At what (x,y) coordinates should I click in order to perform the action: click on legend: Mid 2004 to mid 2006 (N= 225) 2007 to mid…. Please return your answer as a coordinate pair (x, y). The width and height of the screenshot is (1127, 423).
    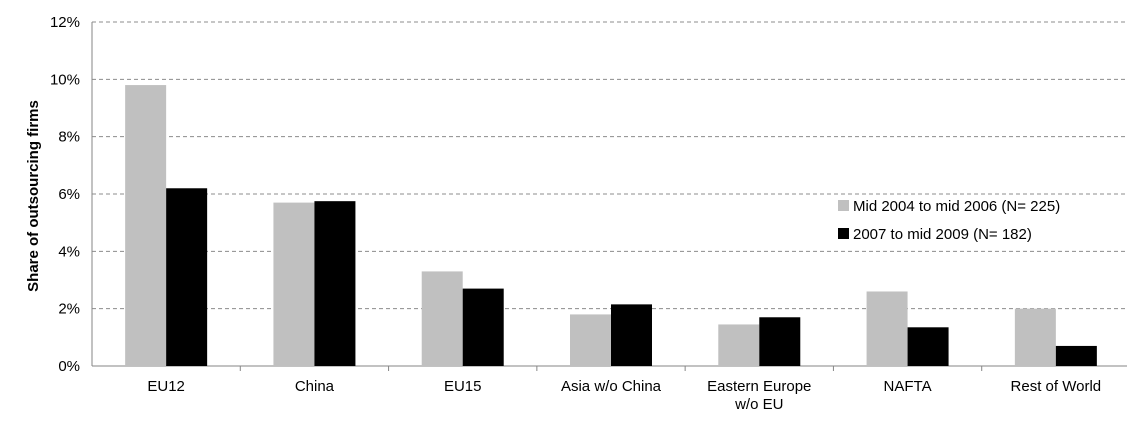
    Looking at the image, I should click on (949, 220).